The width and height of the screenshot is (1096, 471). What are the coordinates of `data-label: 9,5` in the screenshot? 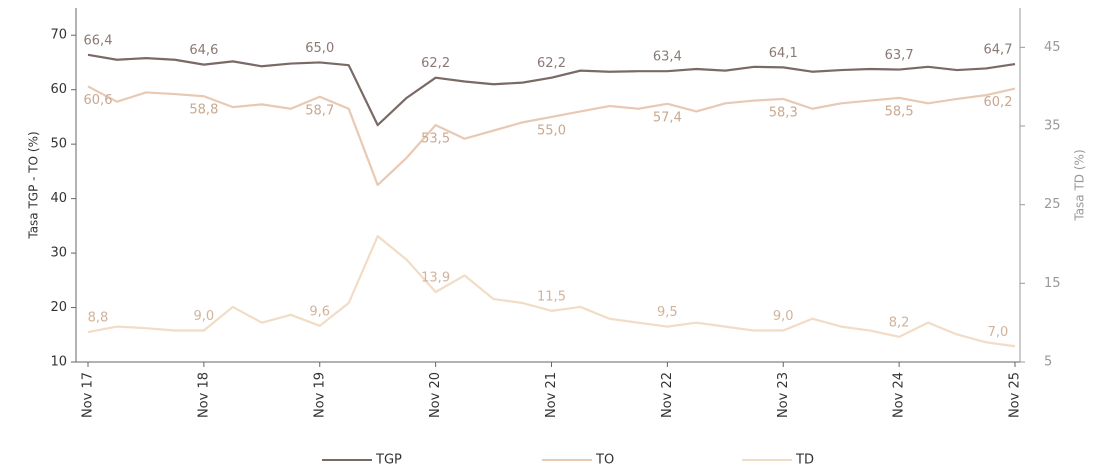 It's located at (667, 312).